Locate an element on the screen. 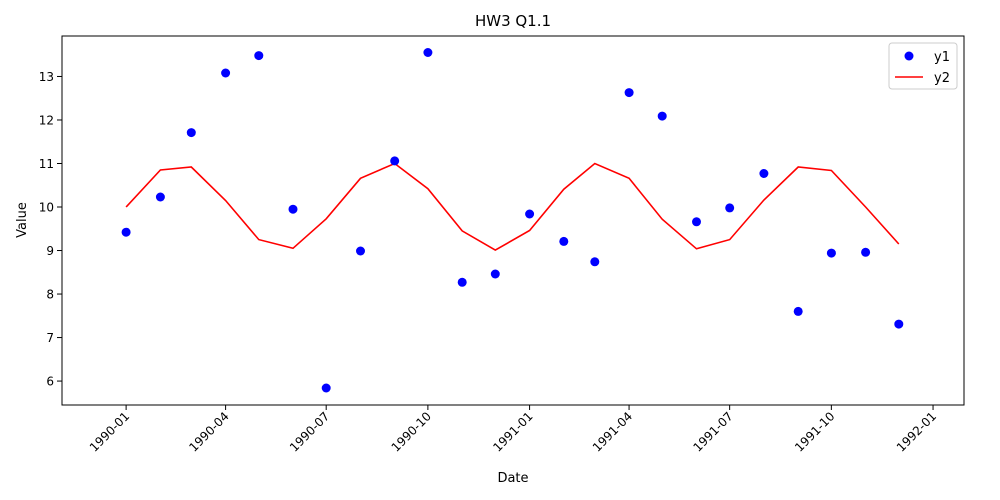  legend: y1 y2 is located at coordinates (923, 66).